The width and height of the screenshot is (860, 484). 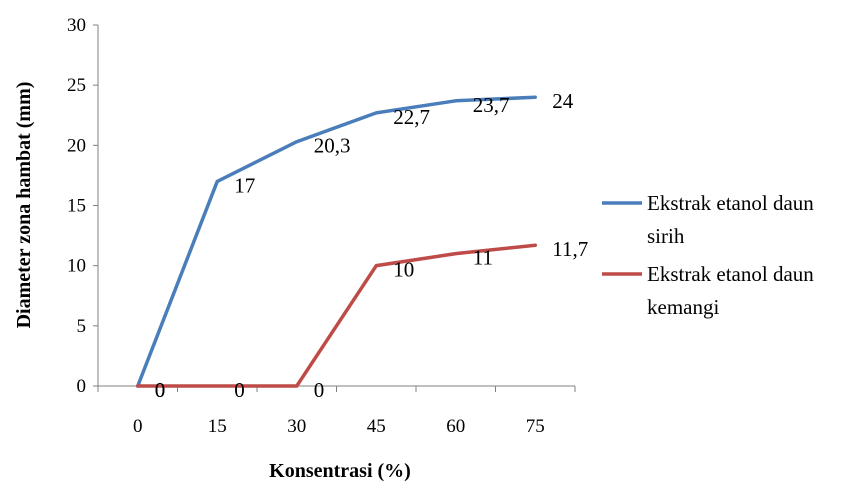 I want to click on y-tick-label: 10, so click(x=76, y=266).